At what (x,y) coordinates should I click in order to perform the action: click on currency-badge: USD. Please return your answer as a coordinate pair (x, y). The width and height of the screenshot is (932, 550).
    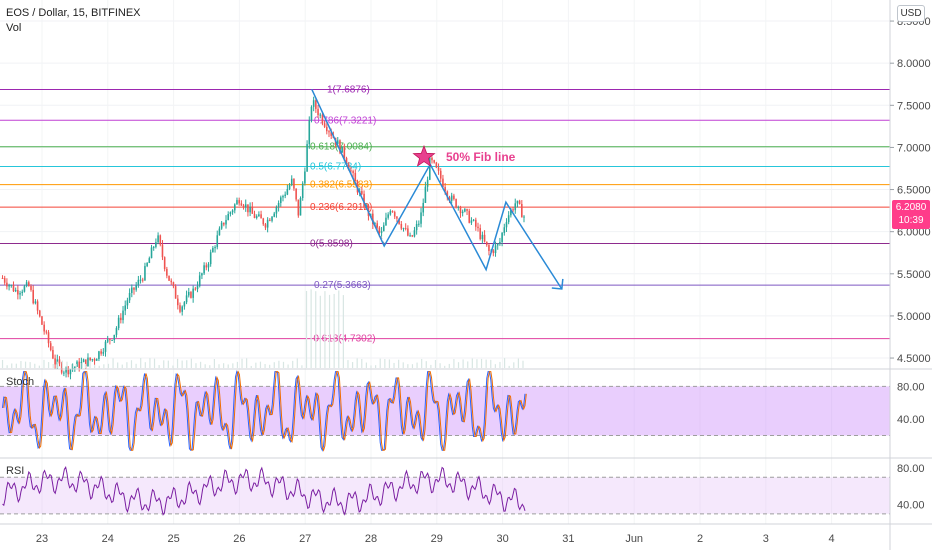
    Looking at the image, I should click on (911, 13).